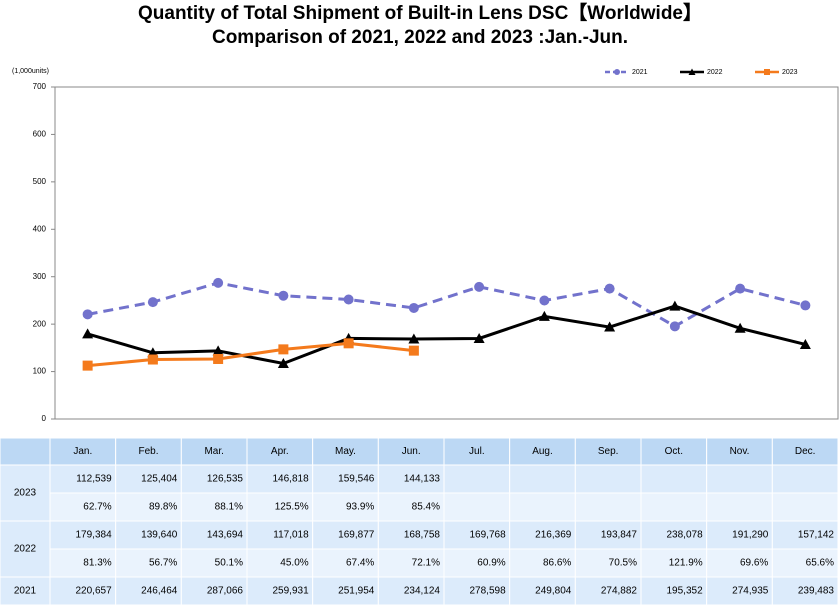  I want to click on table-value: 220,657, so click(94, 591).